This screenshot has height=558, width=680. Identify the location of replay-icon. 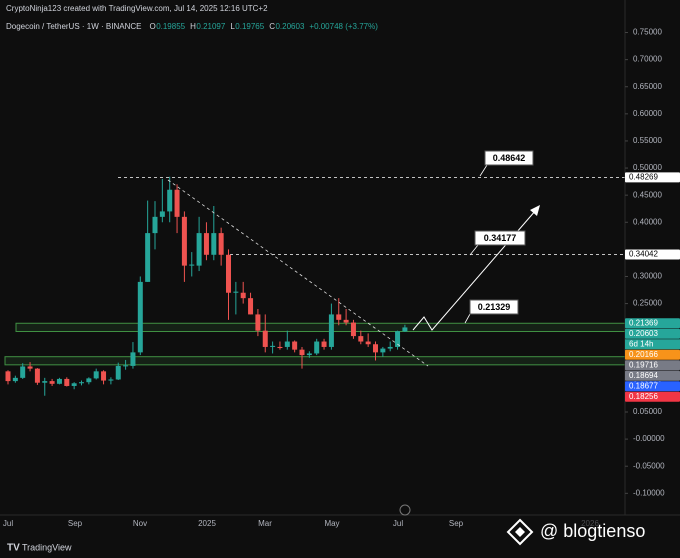
(405, 510).